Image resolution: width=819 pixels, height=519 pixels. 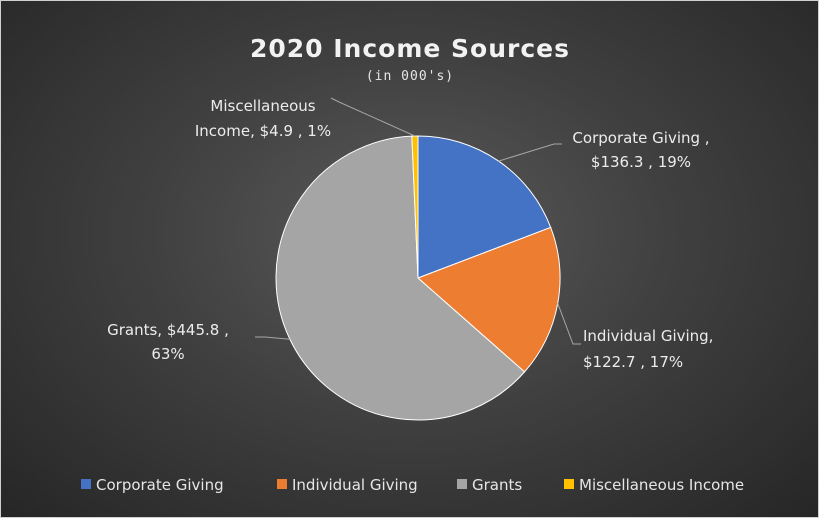 What do you see at coordinates (640, 138) in the screenshot?
I see `data-label-corporate-giving-line-1: Corporate Giving ,` at bounding box center [640, 138].